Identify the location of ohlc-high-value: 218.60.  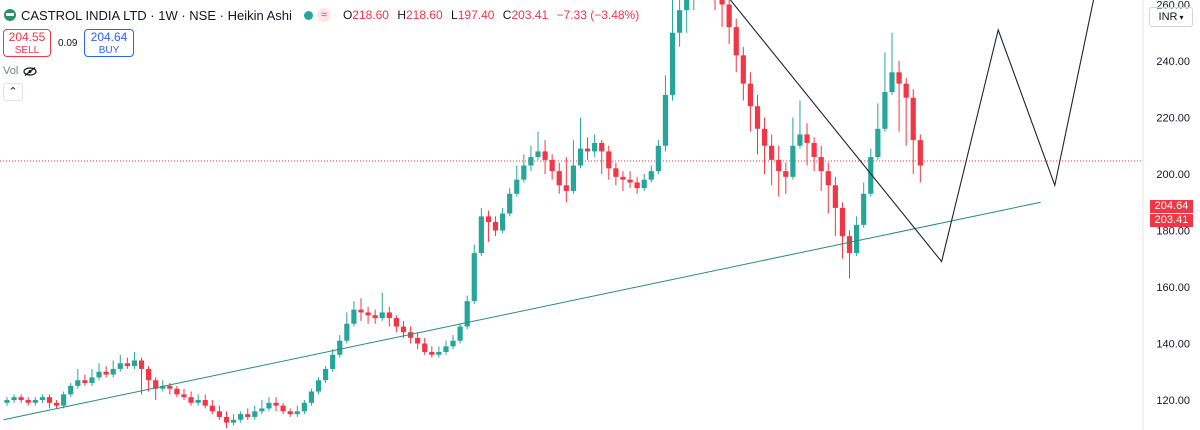
(424, 15).